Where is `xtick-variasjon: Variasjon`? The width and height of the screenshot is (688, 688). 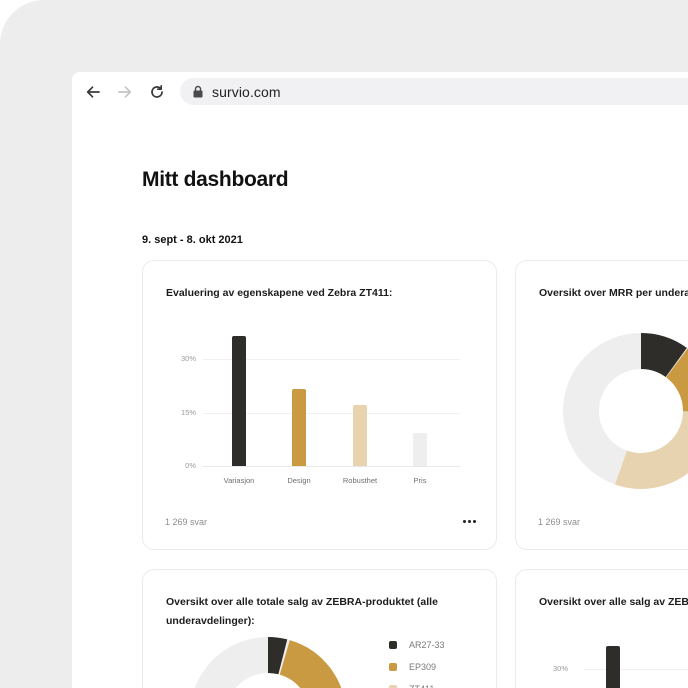
xtick-variasjon: Variasjon is located at coordinates (239, 480).